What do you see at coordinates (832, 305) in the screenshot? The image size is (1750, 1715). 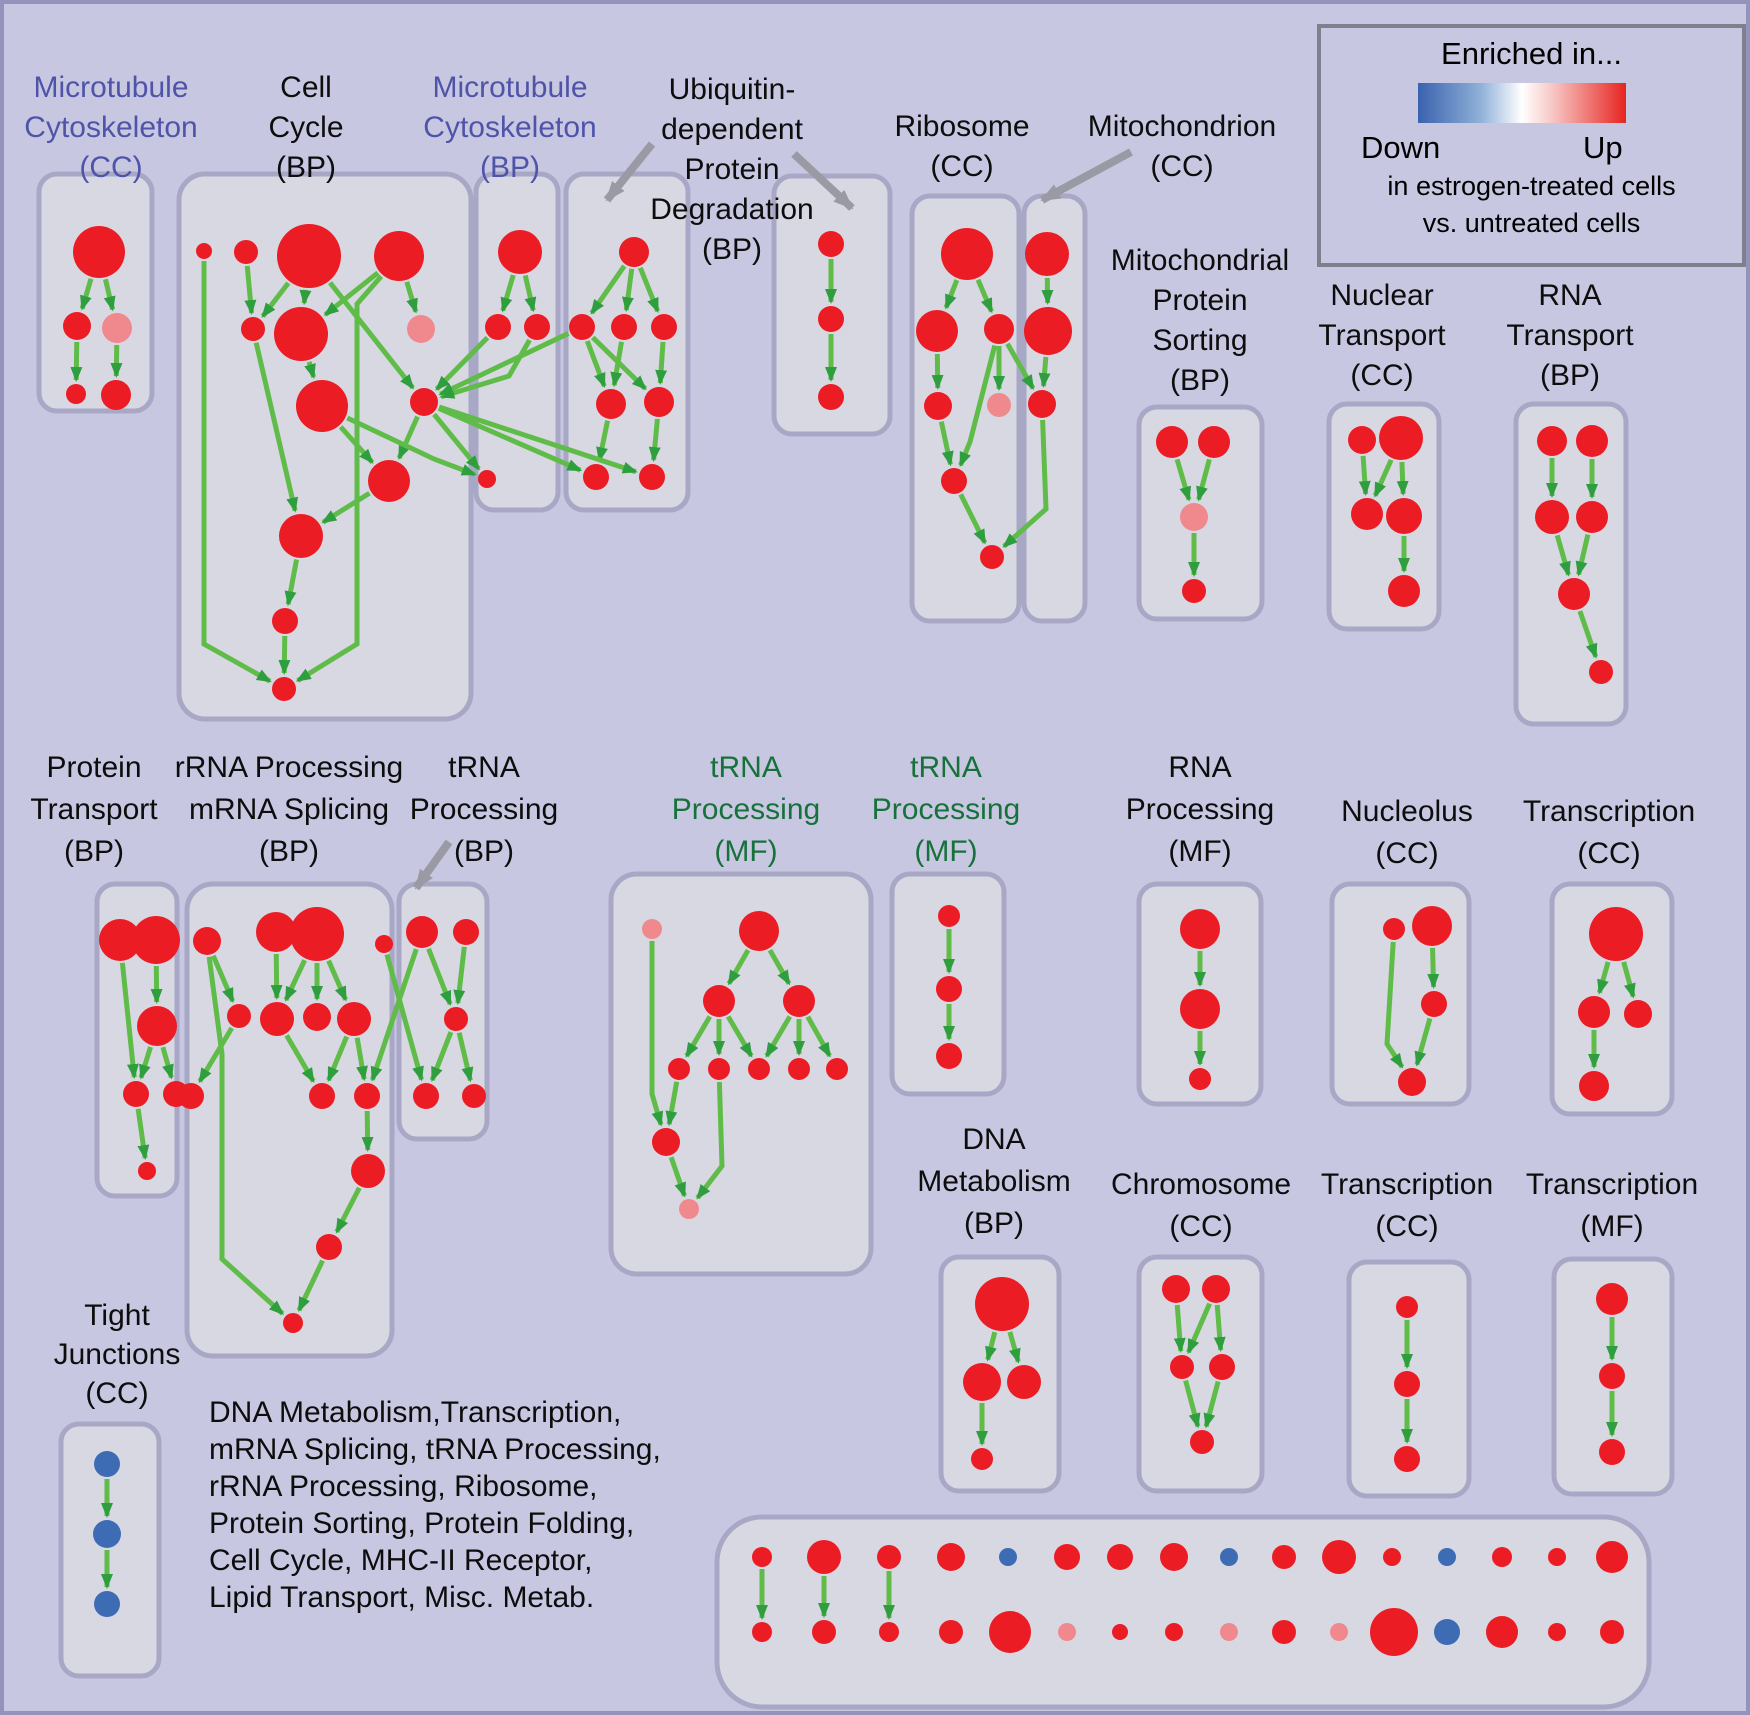 I see `box-ubiq2` at bounding box center [832, 305].